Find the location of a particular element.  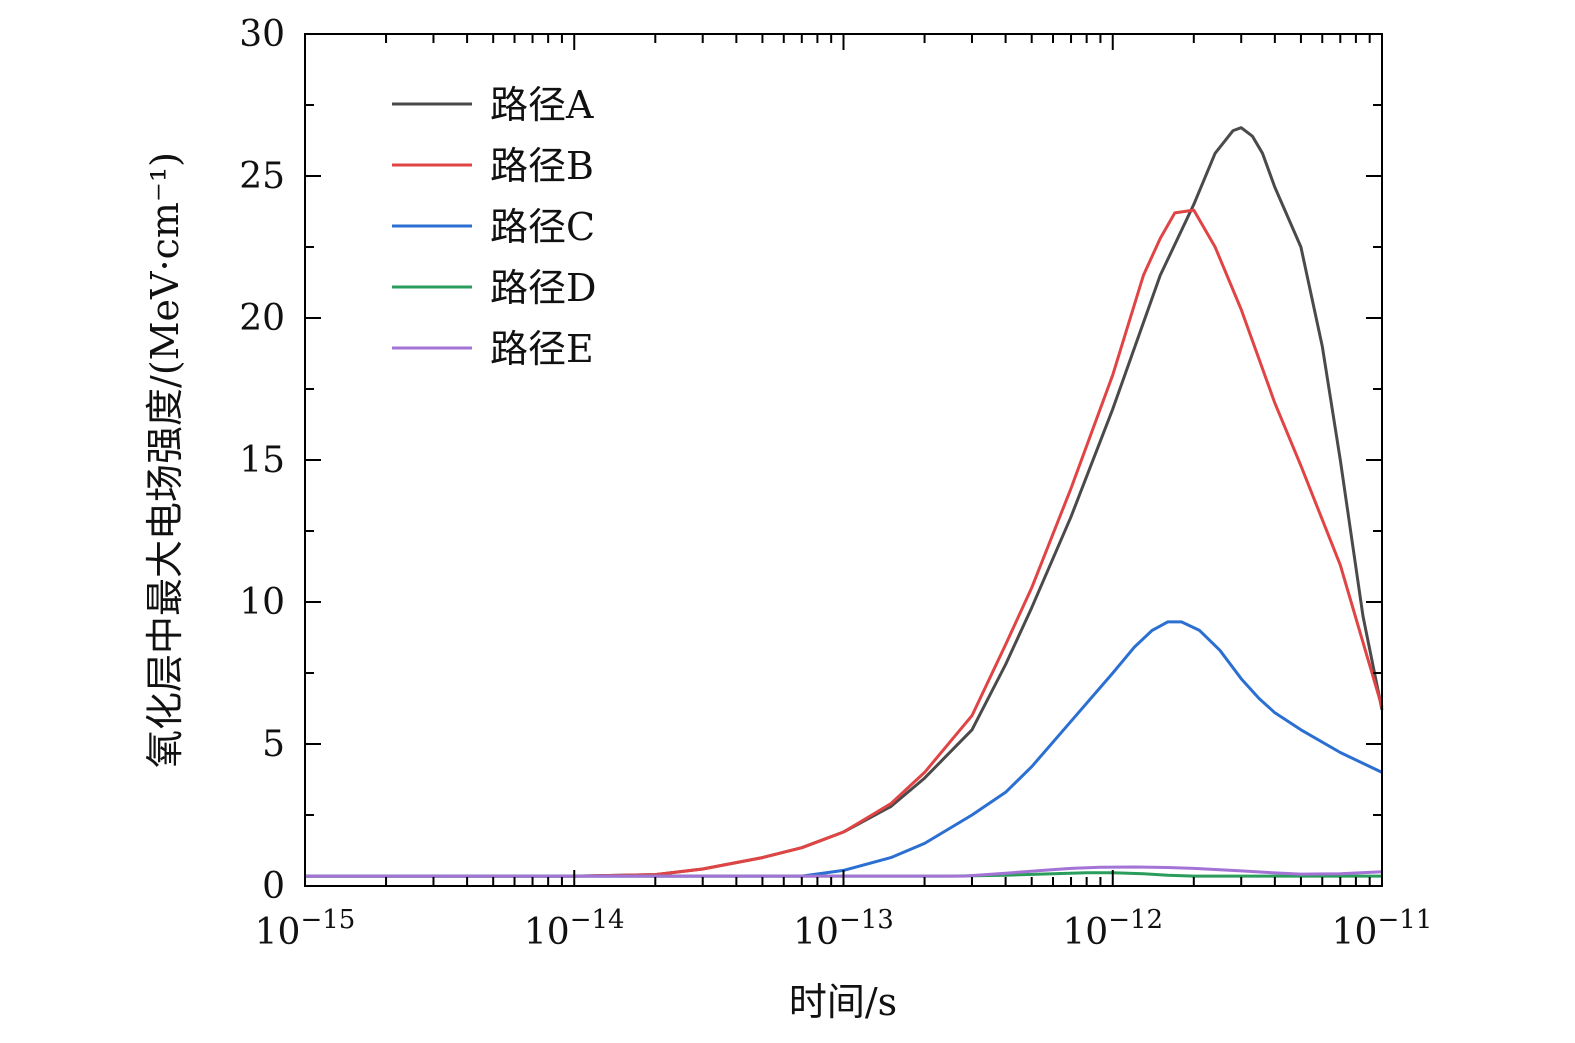

legend-label-2: 路径B is located at coordinates (542, 166).